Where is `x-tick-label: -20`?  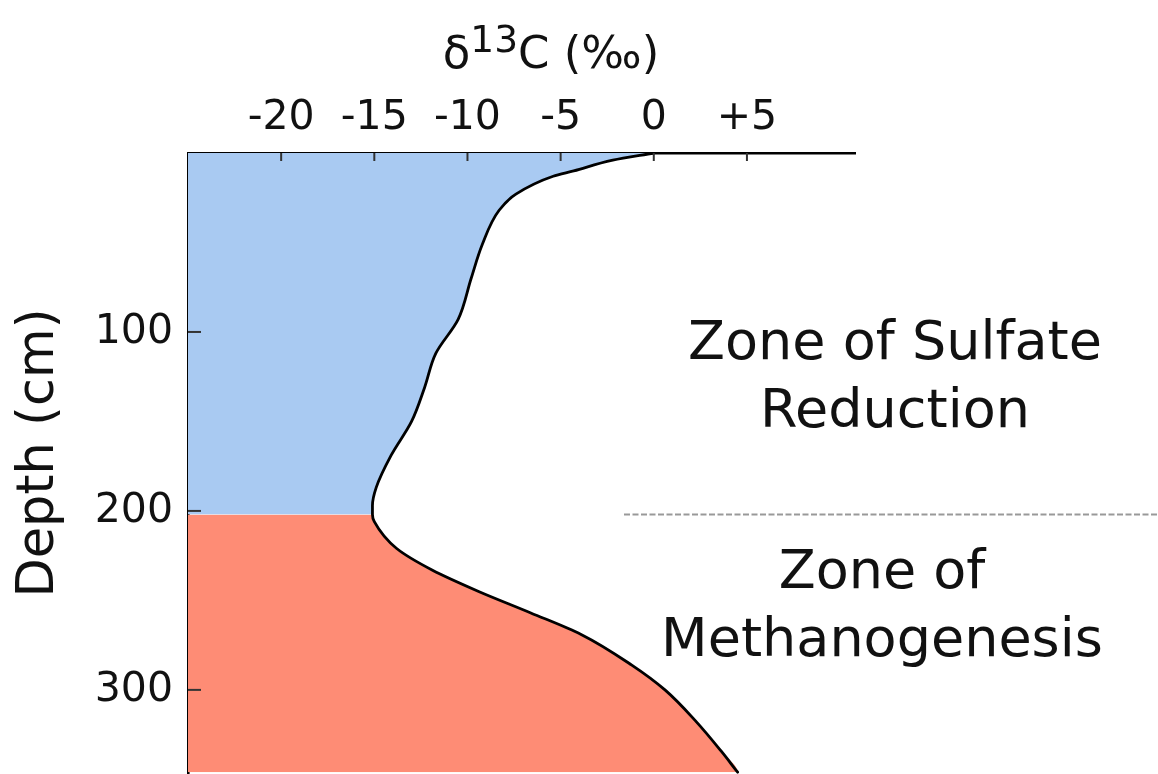 x-tick-label: -20 is located at coordinates (281, 115).